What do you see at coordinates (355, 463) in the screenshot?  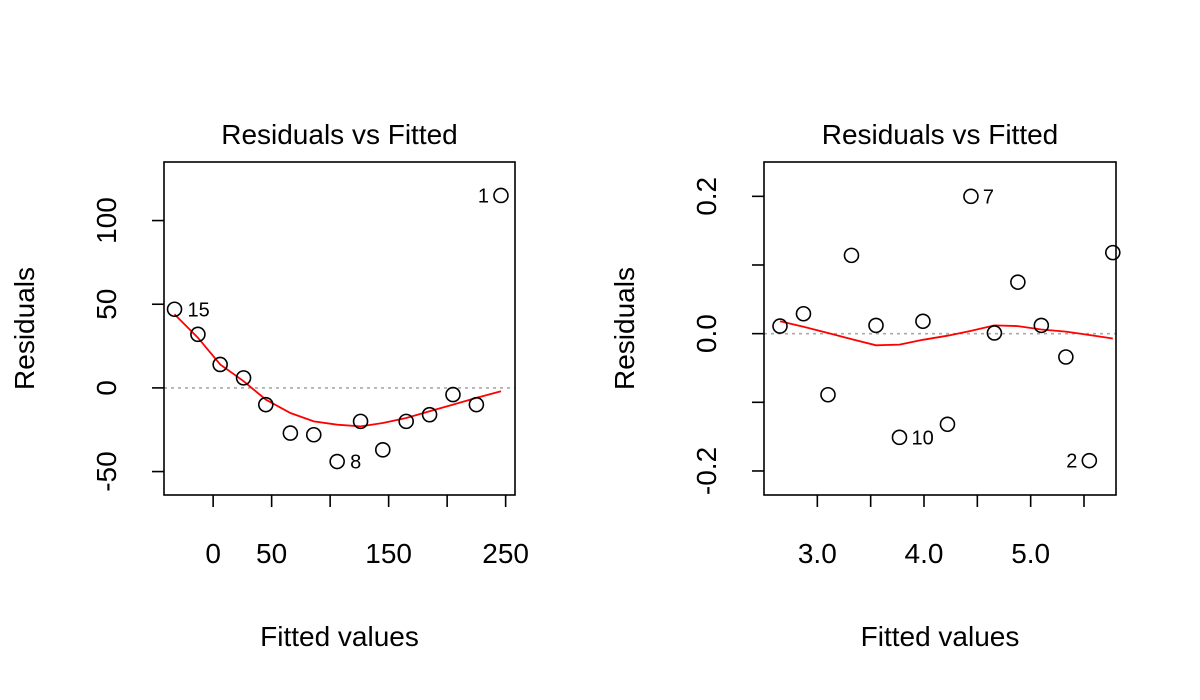 I see `point-id-label: 8` at bounding box center [355, 463].